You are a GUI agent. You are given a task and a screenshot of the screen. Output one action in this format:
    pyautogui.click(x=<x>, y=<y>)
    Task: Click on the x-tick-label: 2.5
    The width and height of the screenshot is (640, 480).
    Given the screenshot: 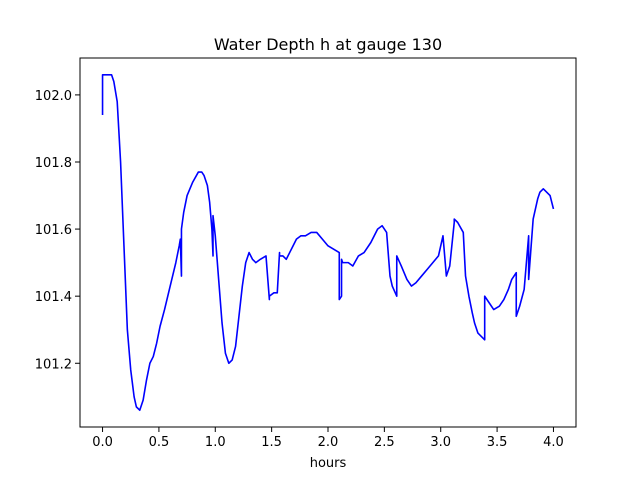 What is the action you would take?
    pyautogui.click(x=384, y=442)
    